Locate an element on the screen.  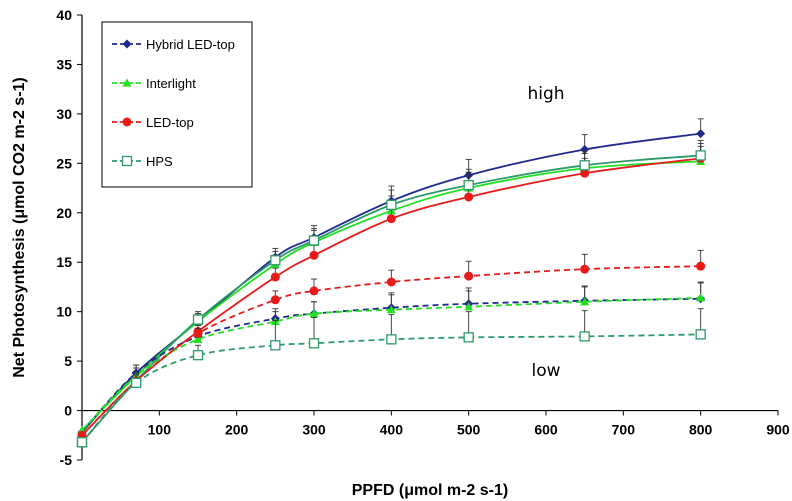
x-tick-label: 900 is located at coordinates (778, 430).